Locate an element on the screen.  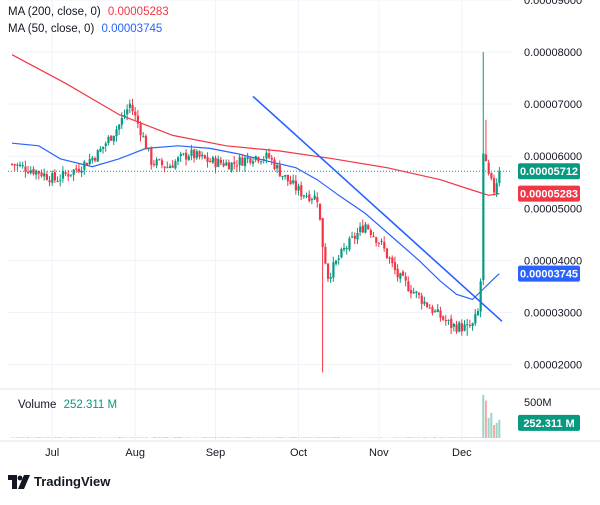
legend-ma200: MA (200, close, 0) 0.00005283 is located at coordinates (88, 12).